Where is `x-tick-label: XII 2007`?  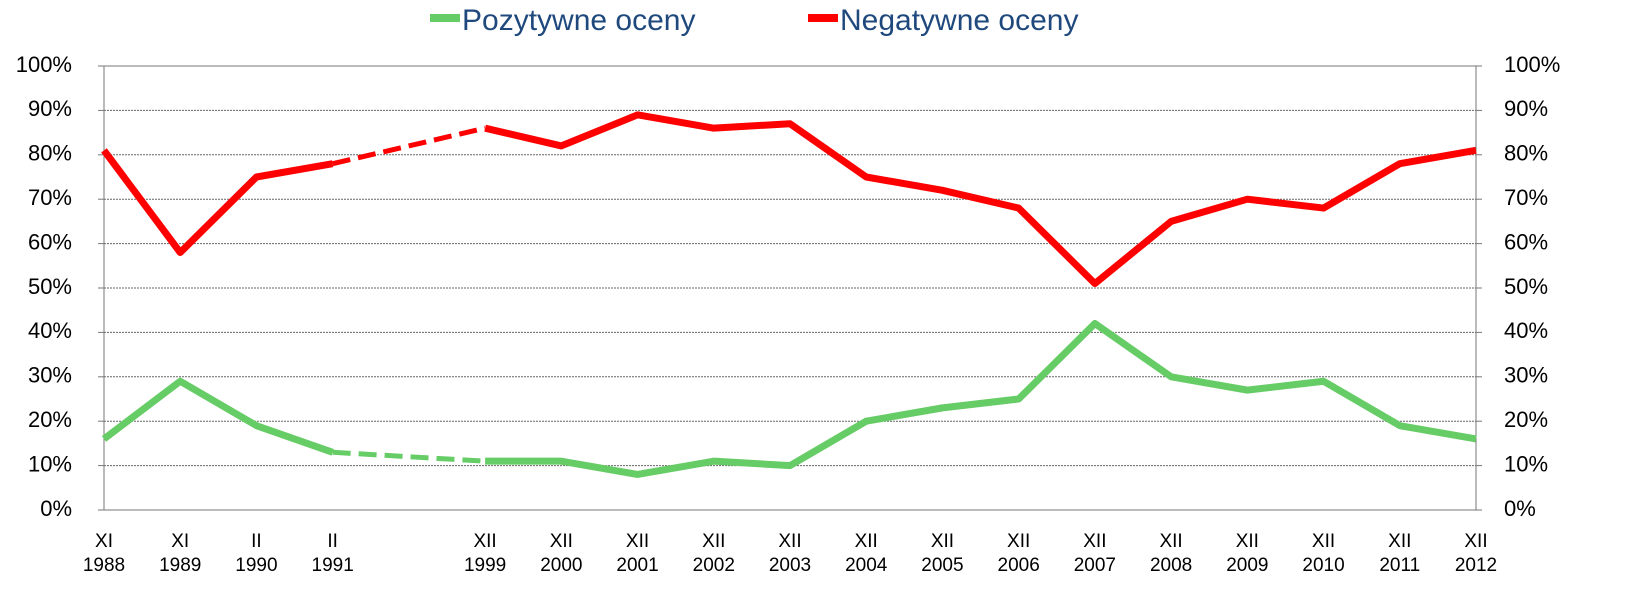
x-tick-label: XII 2007 is located at coordinates (1095, 553).